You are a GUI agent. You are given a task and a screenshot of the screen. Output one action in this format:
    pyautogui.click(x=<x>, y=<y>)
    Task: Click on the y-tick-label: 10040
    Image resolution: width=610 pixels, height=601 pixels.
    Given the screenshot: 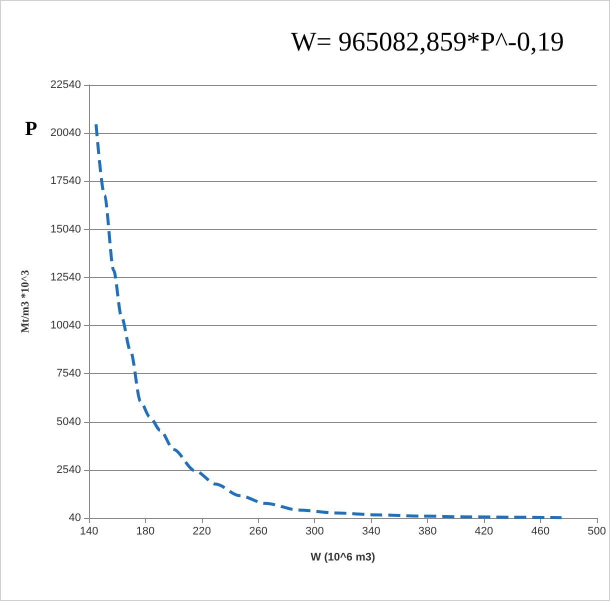 What is the action you would take?
    pyautogui.click(x=65, y=326)
    